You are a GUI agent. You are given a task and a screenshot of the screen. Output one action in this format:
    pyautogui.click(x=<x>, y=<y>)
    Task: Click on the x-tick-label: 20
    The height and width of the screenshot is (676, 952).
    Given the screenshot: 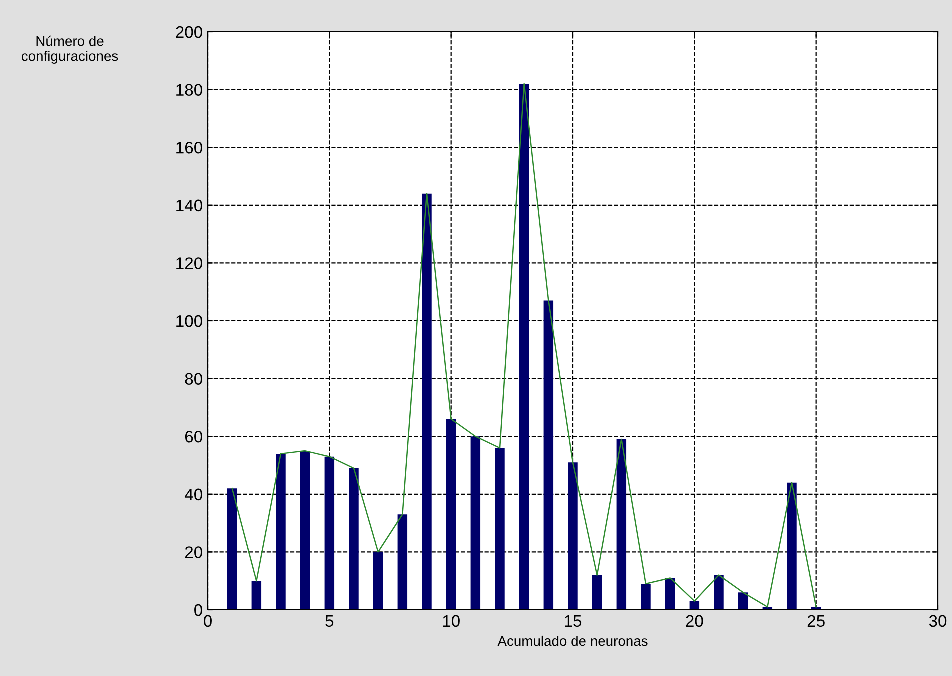 What is the action you would take?
    pyautogui.click(x=695, y=621)
    